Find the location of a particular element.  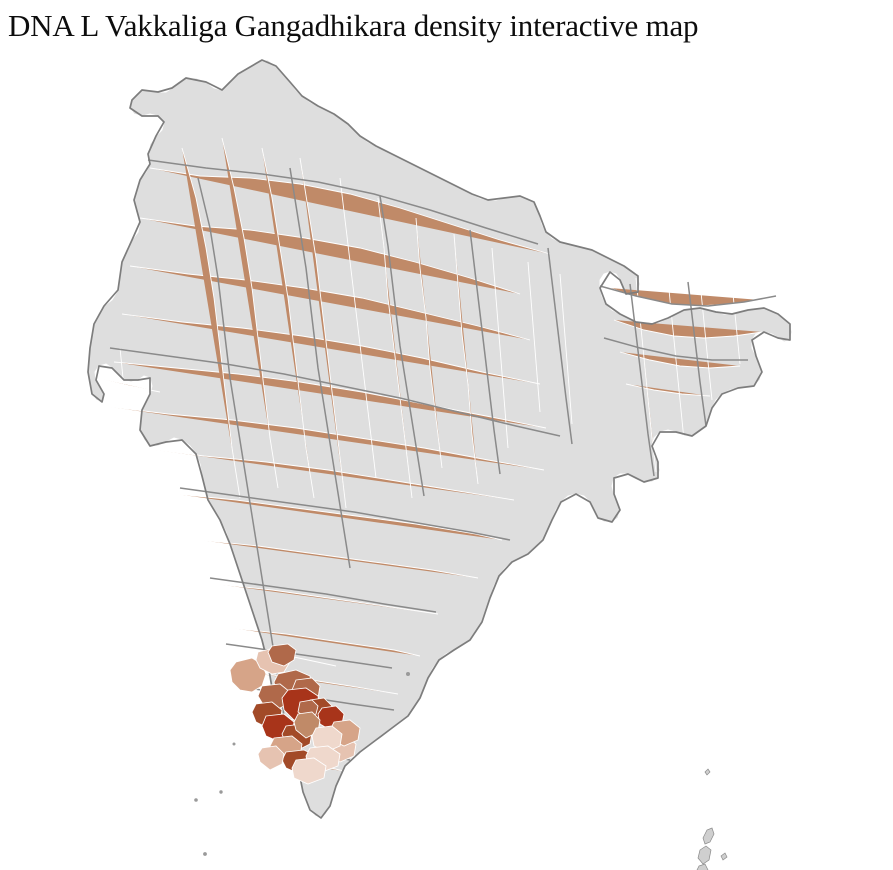

district-coimbatore is located at coordinates (309, 771).